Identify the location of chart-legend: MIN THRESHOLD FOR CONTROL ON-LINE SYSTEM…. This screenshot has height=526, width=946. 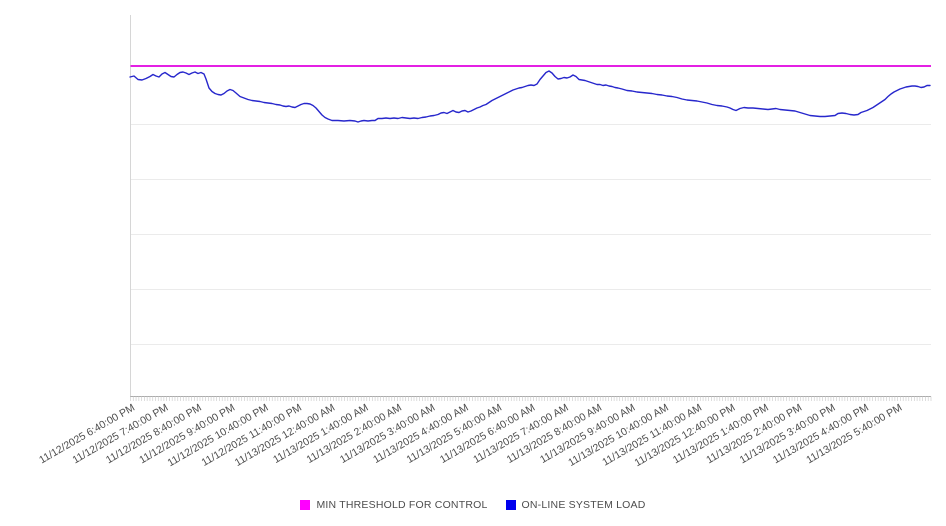
(473, 505).